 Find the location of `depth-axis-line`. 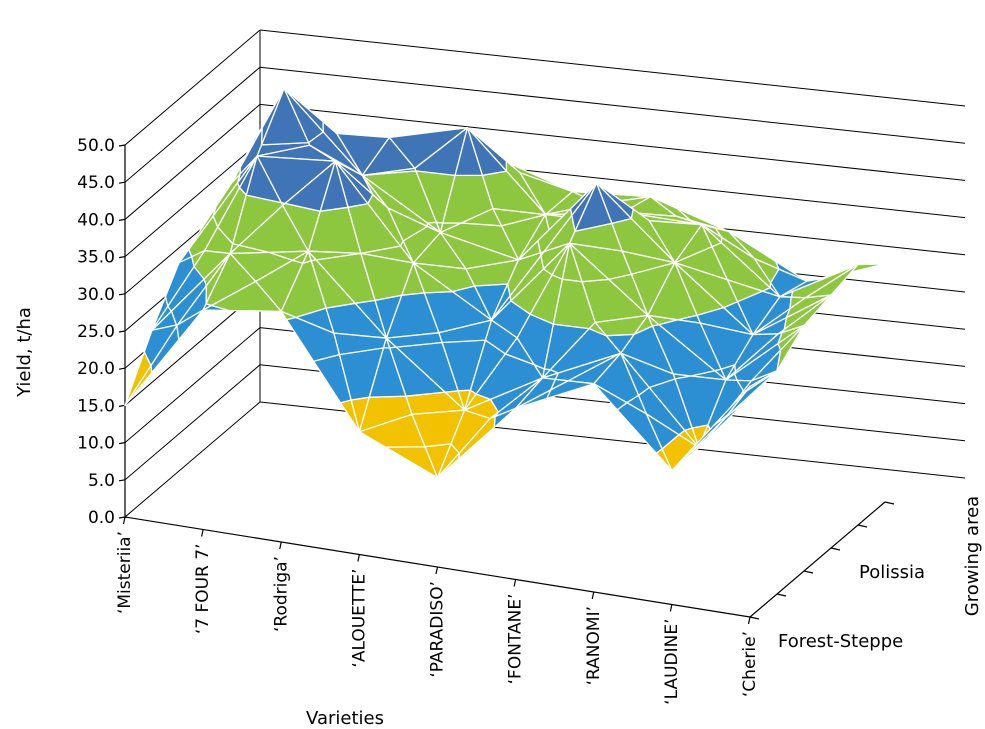

depth-axis-line is located at coordinates (817, 559).